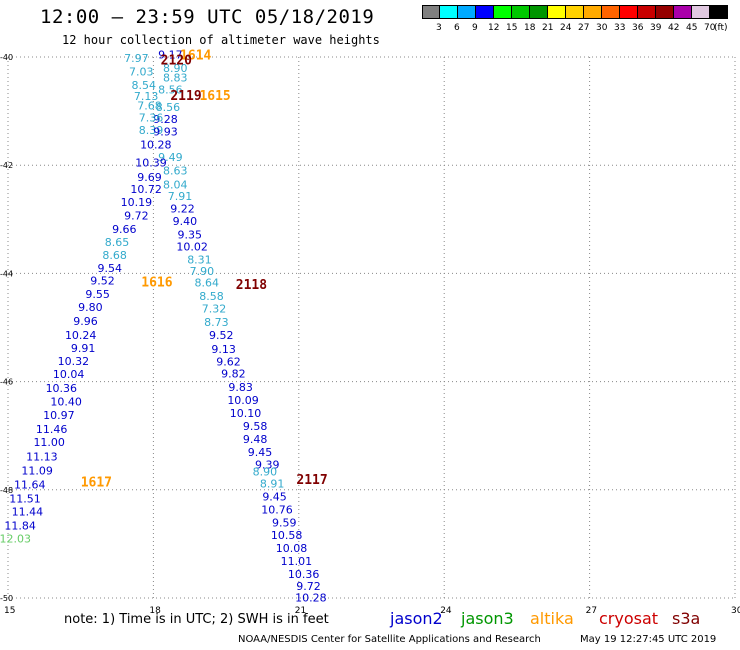 This screenshot has width=740, height=650. I want to click on data-point-label: 7.68, so click(149, 106).